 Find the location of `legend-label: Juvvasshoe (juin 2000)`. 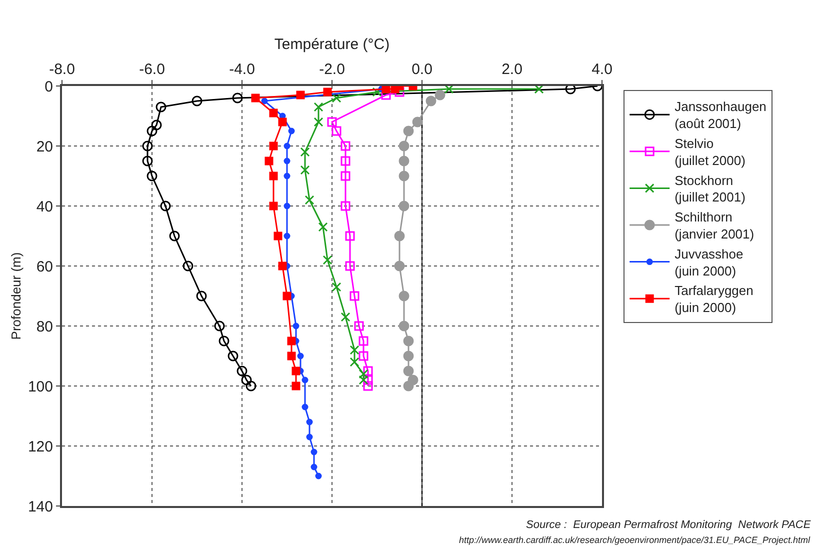

legend-label: Juvvasshoe (juin 2000) is located at coordinates (709, 262).